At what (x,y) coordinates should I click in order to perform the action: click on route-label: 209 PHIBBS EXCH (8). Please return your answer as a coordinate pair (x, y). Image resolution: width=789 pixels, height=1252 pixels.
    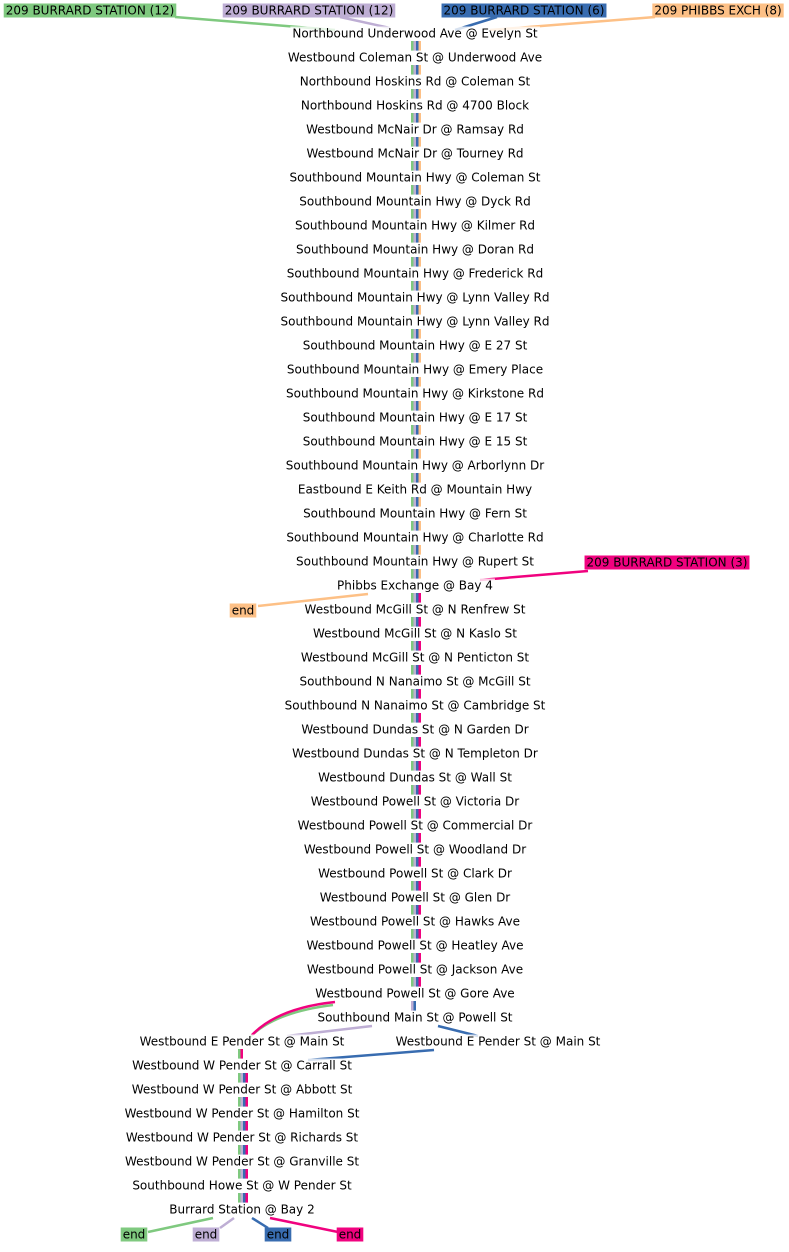
    Looking at the image, I should click on (717, 11).